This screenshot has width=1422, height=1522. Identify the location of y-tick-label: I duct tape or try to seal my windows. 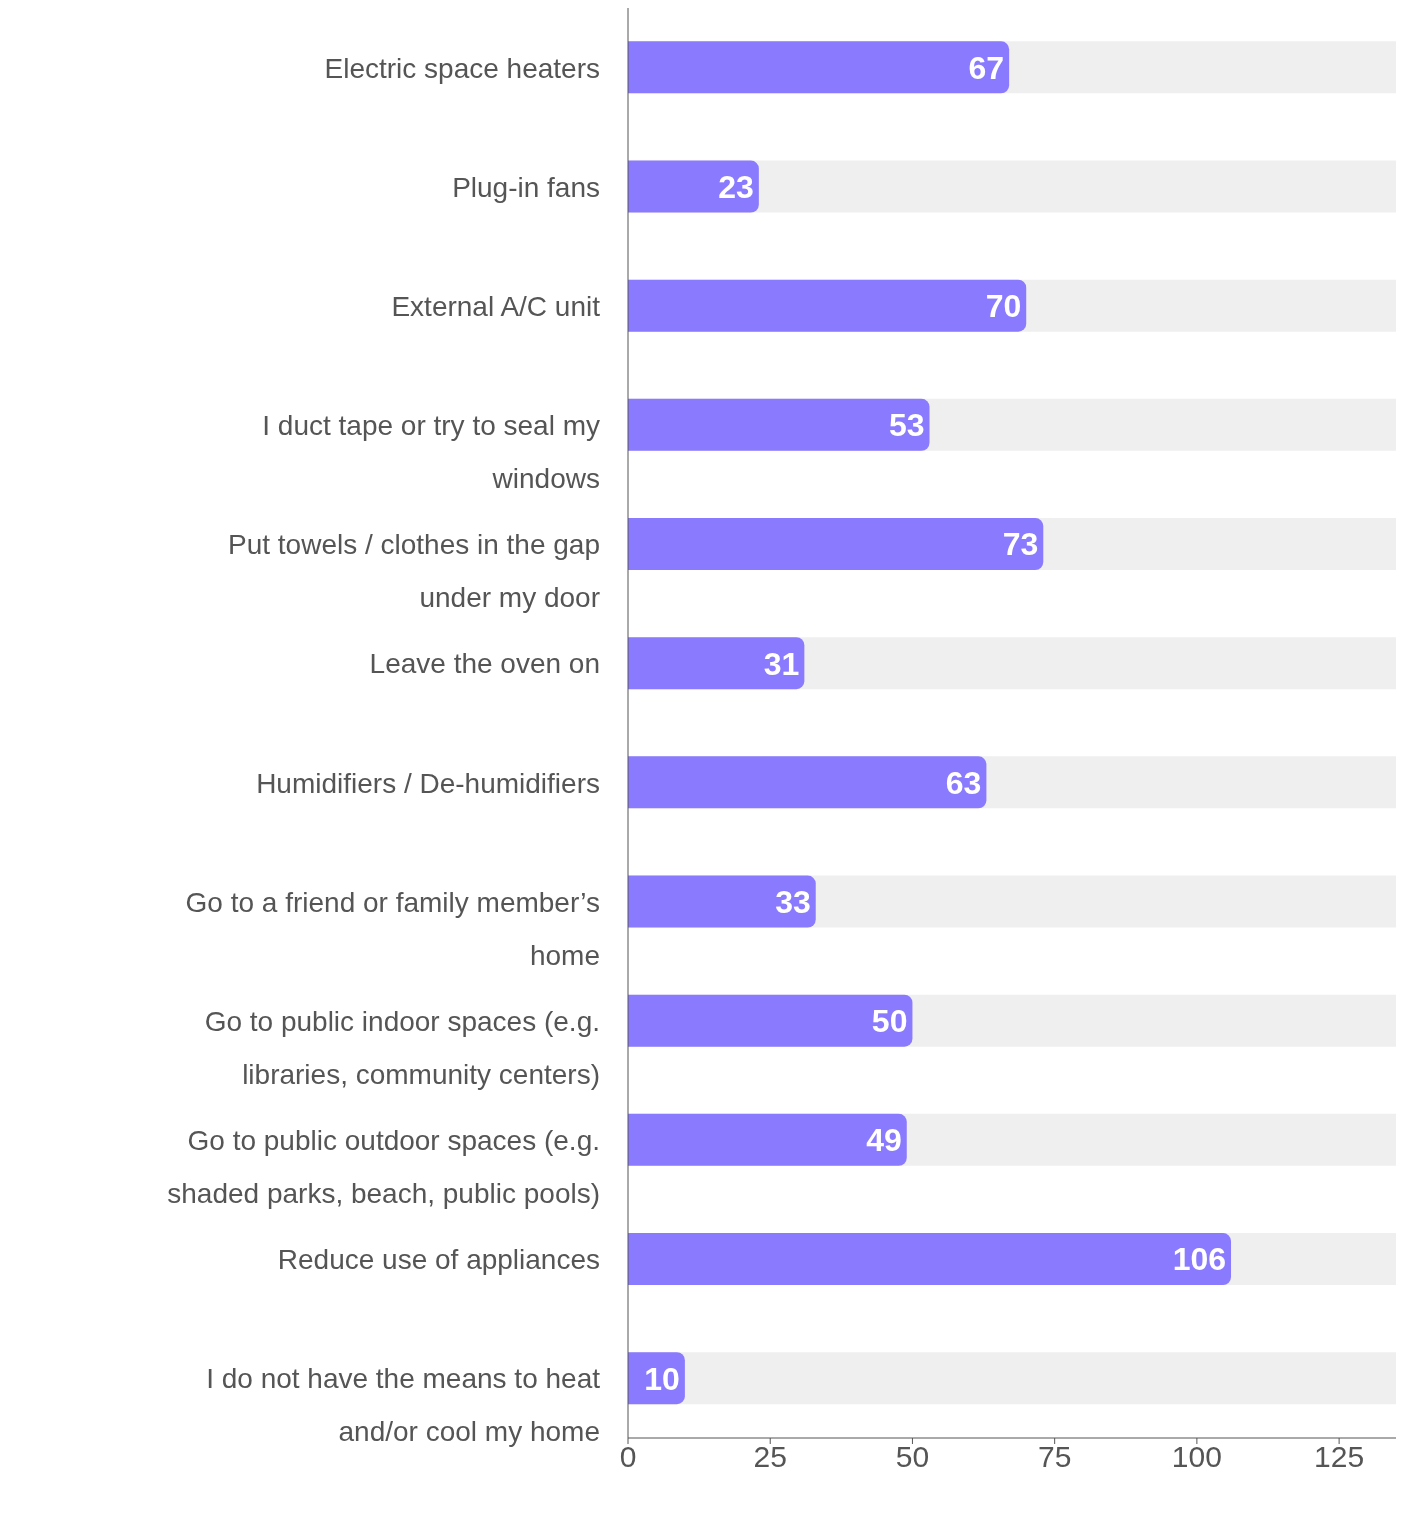
(431, 452).